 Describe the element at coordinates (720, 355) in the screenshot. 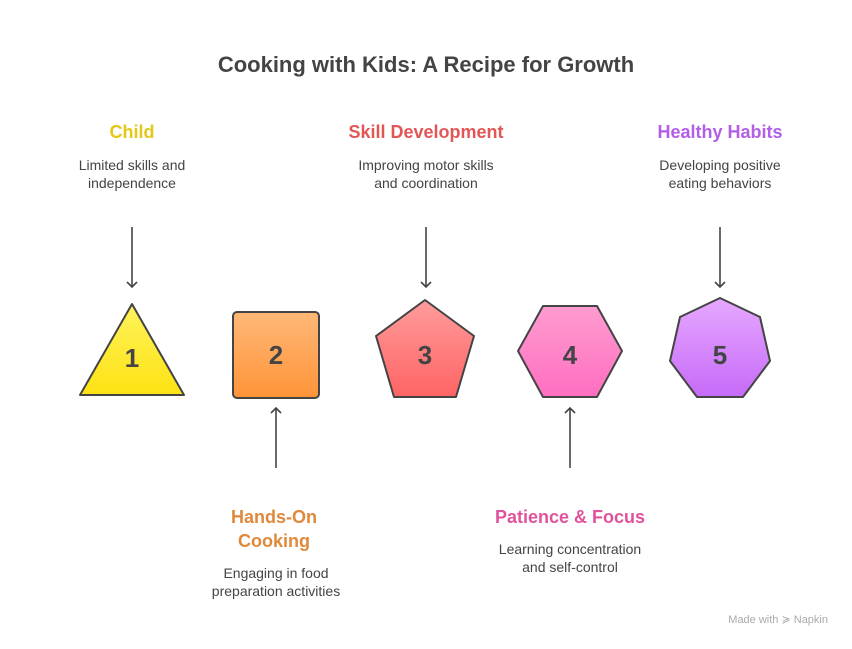

I see `step-5-number: 5` at that location.